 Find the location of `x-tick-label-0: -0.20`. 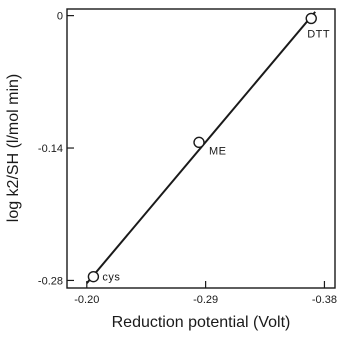

x-tick-label-0: -0.20 is located at coordinates (86, 300).